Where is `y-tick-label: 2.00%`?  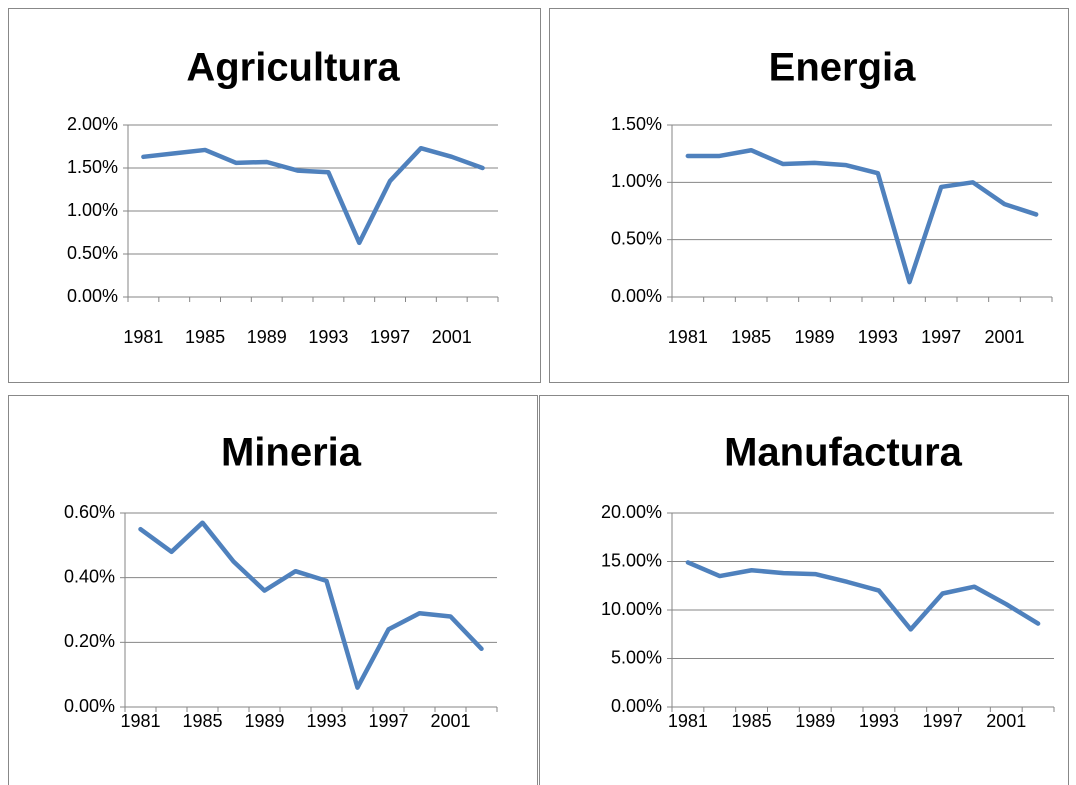 y-tick-label: 2.00% is located at coordinates (92, 124).